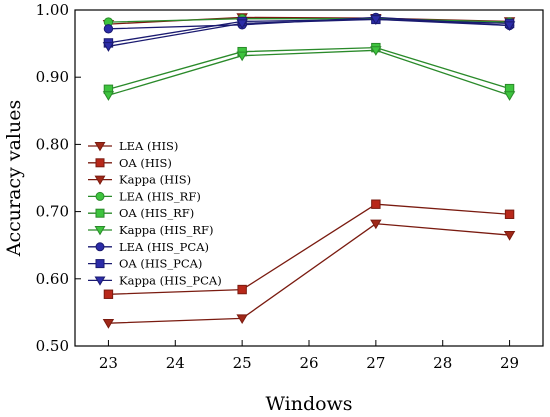  I want to click on legend-item: OA (HIS_RF), so click(141, 213).